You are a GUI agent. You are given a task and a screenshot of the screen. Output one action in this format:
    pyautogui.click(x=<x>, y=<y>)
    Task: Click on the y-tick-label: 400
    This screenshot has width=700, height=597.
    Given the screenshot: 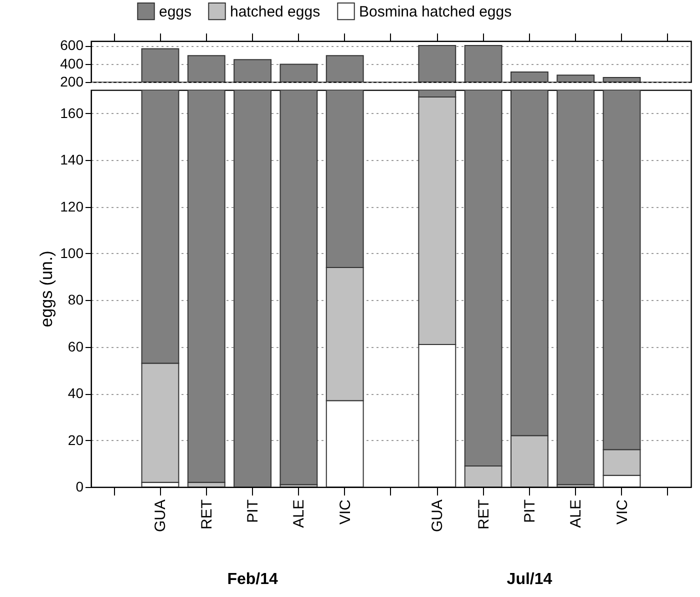 What is the action you would take?
    pyautogui.click(x=72, y=63)
    